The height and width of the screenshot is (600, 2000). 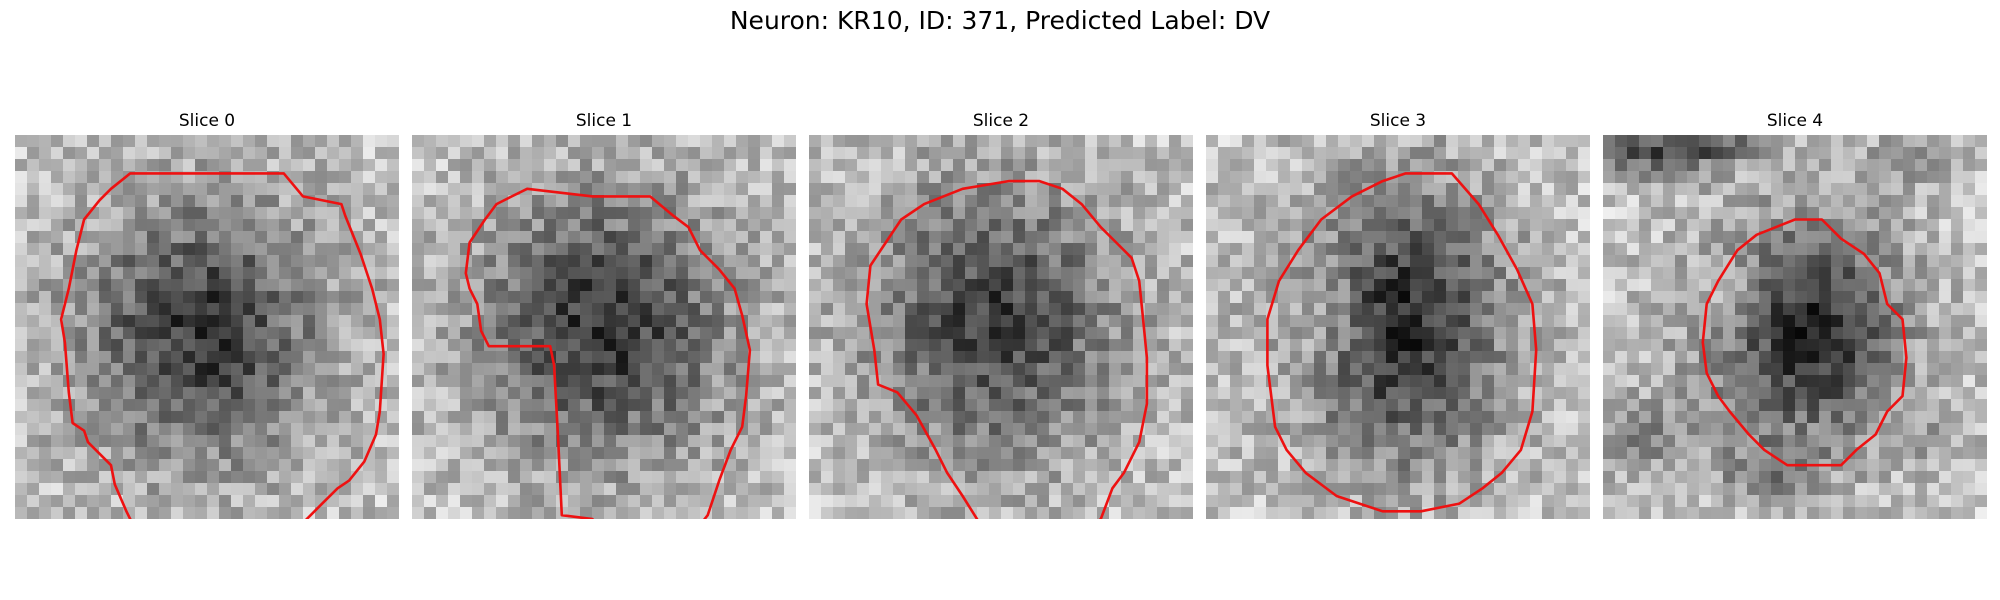 I want to click on slice-panel: Slice 3, so click(x=1398, y=314).